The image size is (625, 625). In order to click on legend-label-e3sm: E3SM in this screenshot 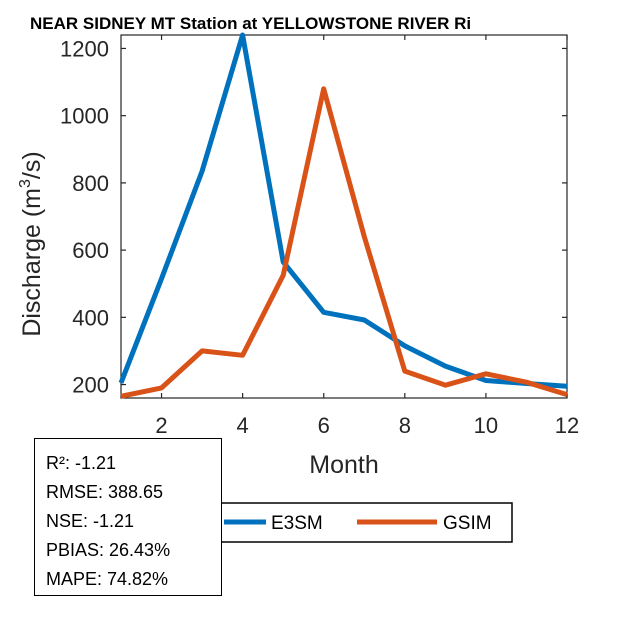, I will do `click(297, 523)`.